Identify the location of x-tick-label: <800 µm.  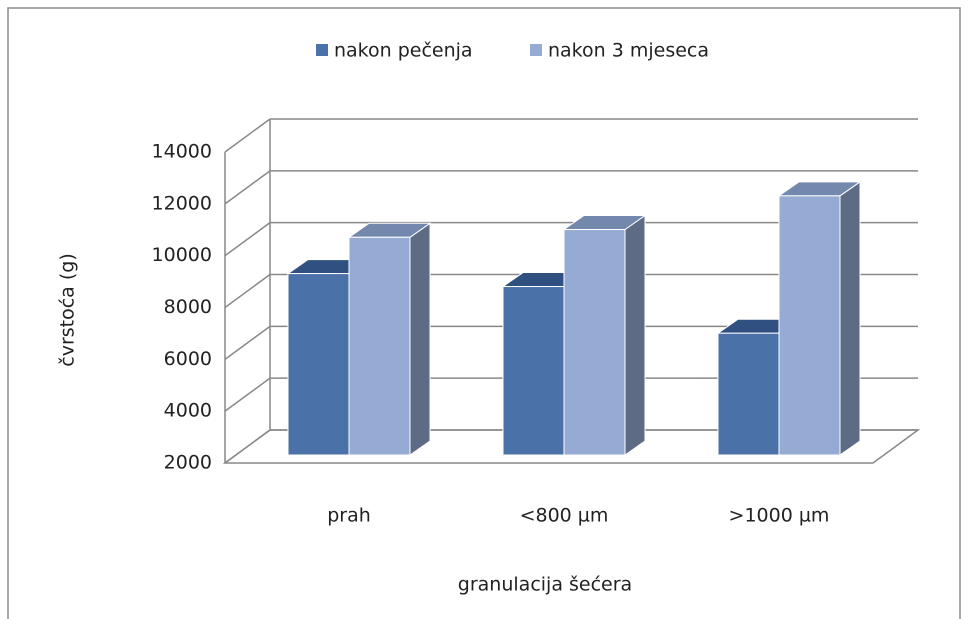
(564, 516).